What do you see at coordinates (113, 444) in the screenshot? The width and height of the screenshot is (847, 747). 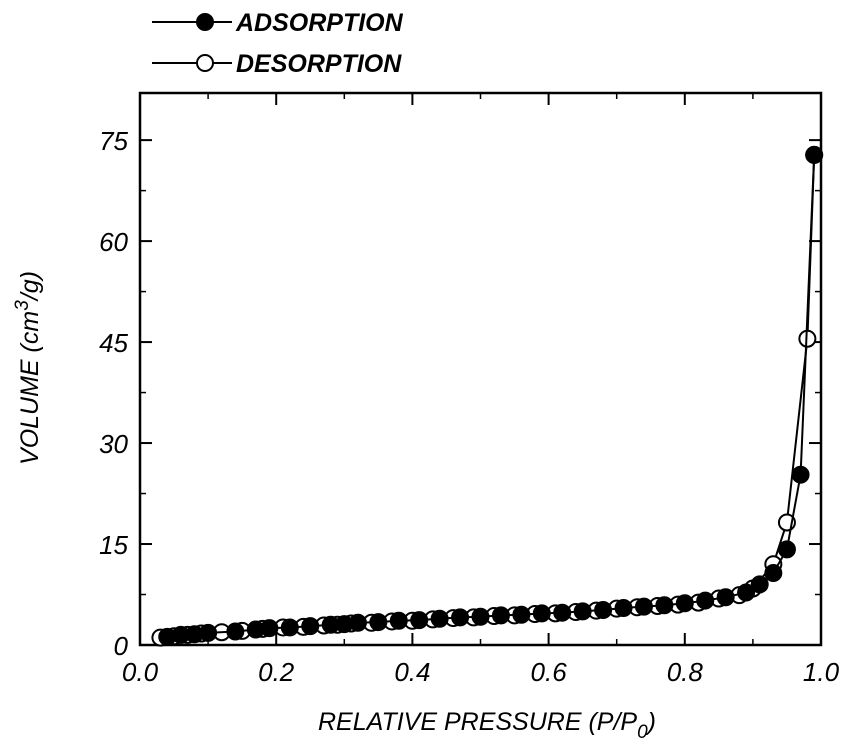 I see `y-tick-label: 30` at bounding box center [113, 444].